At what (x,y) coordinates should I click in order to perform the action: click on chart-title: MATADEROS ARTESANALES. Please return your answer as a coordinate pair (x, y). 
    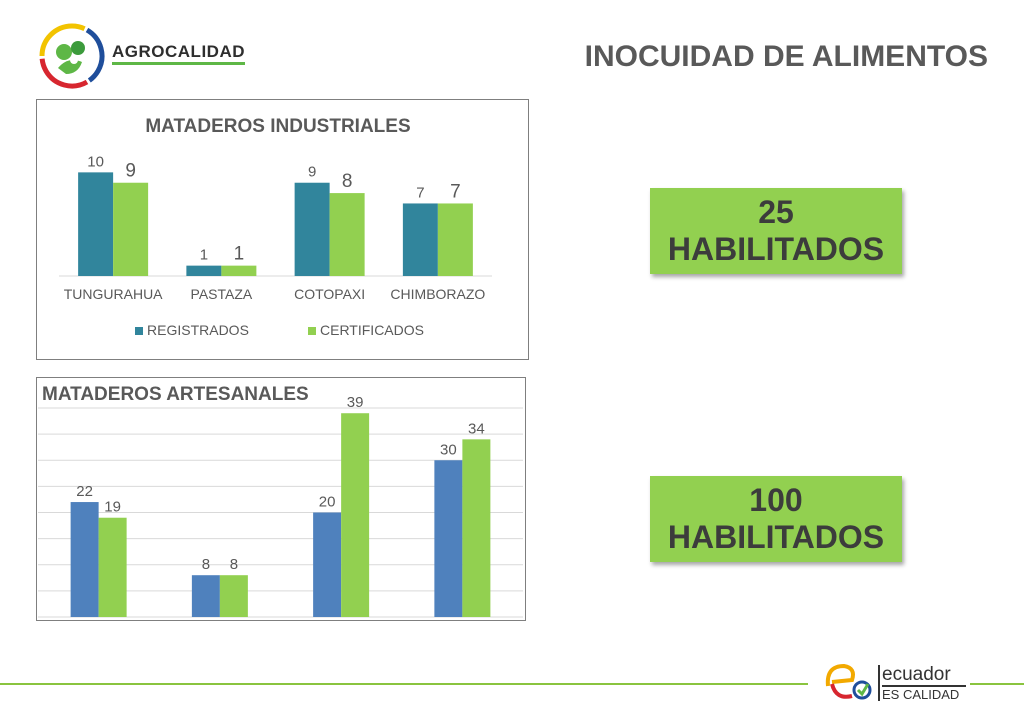
    Looking at the image, I should click on (175, 394).